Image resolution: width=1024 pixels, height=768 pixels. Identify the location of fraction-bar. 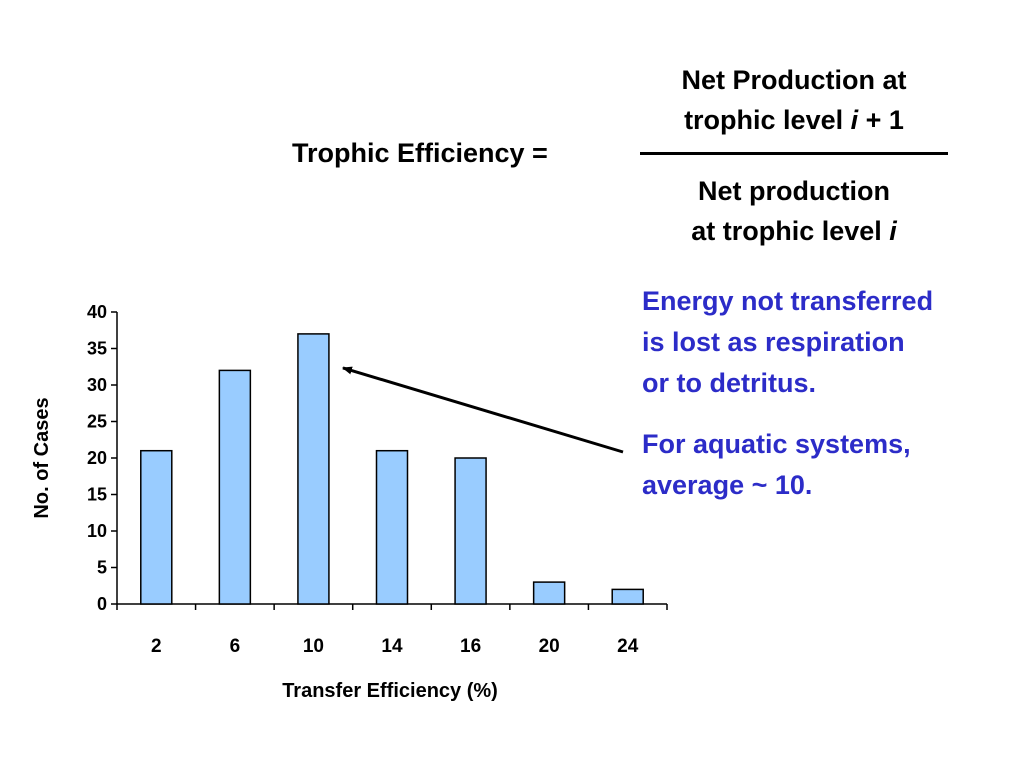
(794, 153).